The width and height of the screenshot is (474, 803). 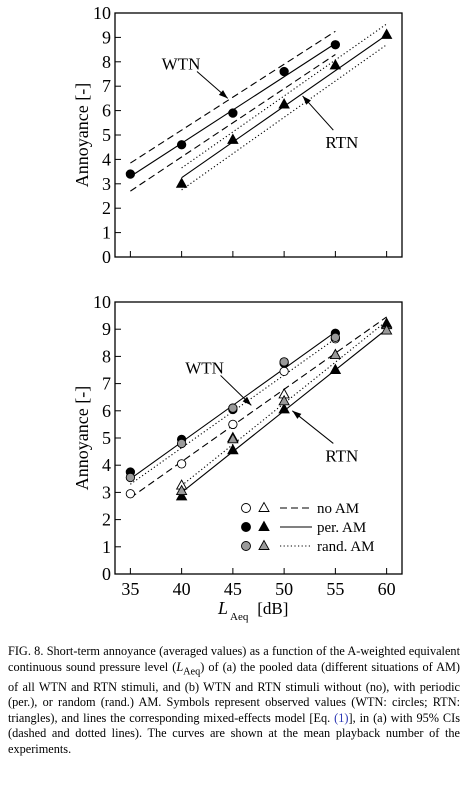 I want to click on x-tick-label-60: 60, so click(x=387, y=589).